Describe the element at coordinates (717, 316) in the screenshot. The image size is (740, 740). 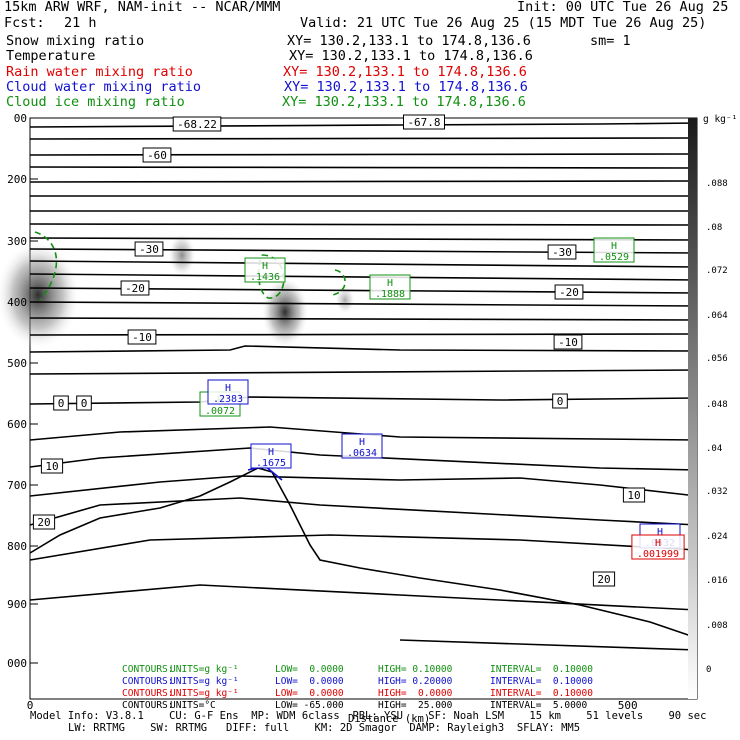
I see `colorbar-tick-label: .064` at that location.